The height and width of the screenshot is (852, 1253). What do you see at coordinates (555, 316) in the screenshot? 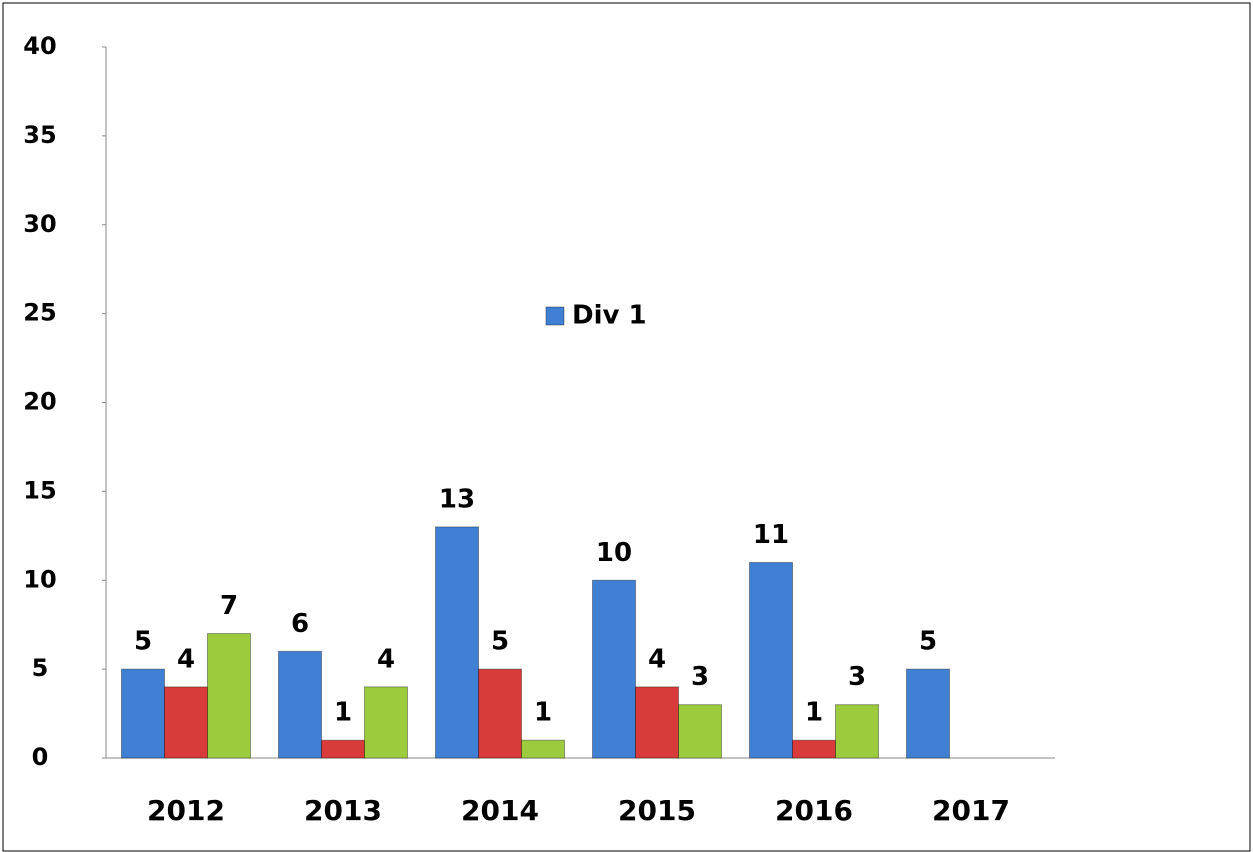
I see `legend-swatch` at bounding box center [555, 316].